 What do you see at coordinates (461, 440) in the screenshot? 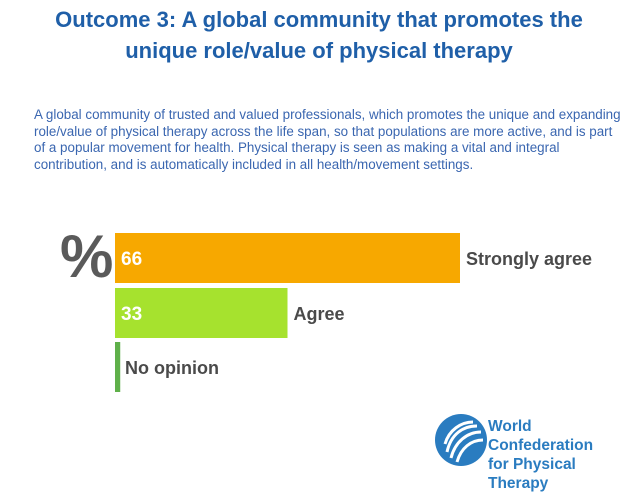
I see `wcpt-logo-icon` at bounding box center [461, 440].